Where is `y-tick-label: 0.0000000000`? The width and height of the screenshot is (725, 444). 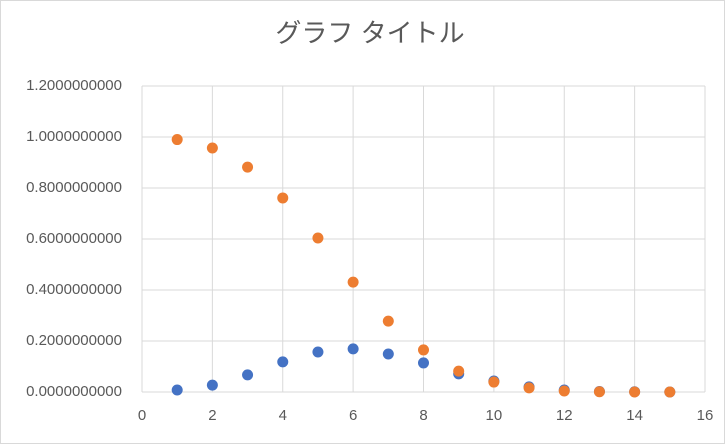
y-tick-label: 0.0000000000 is located at coordinates (74, 391).